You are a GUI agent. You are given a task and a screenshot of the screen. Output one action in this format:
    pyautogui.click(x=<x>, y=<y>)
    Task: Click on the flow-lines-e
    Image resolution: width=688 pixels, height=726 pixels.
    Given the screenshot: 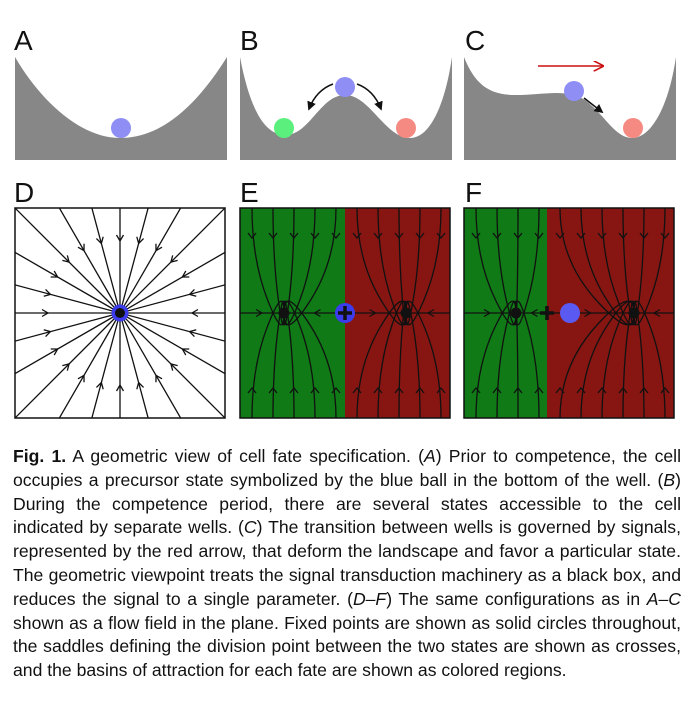 What is the action you would take?
    pyautogui.click(x=345, y=313)
    